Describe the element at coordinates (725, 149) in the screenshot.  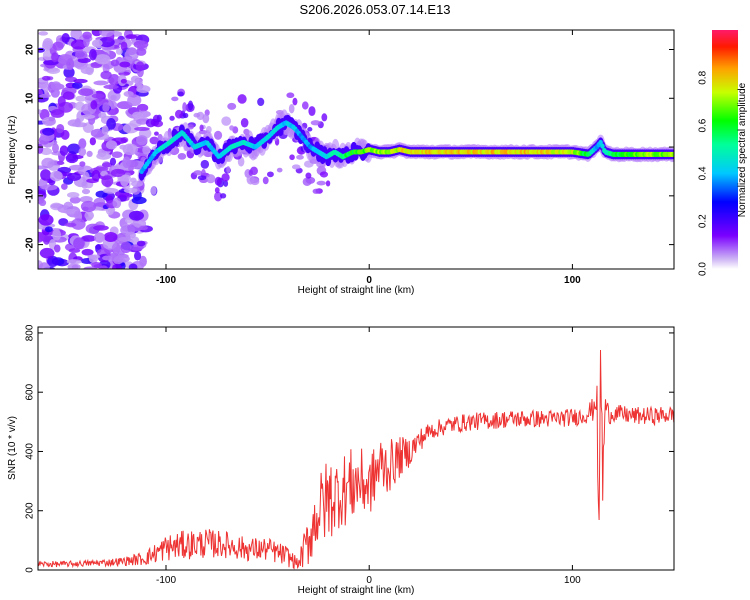
I see `colorbar-gradient` at that location.